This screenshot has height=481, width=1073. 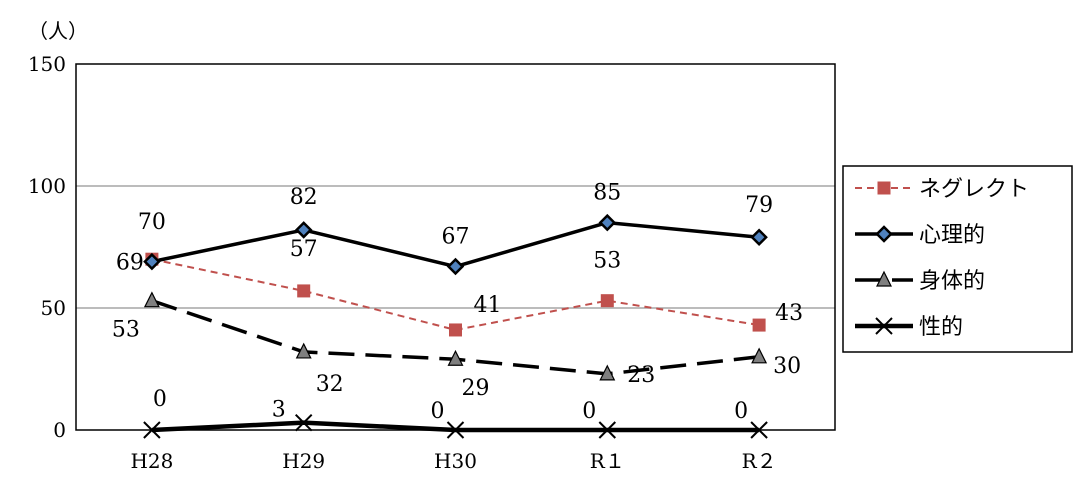 What do you see at coordinates (47, 186) in the screenshot?
I see `y-tick-label: 100` at bounding box center [47, 186].